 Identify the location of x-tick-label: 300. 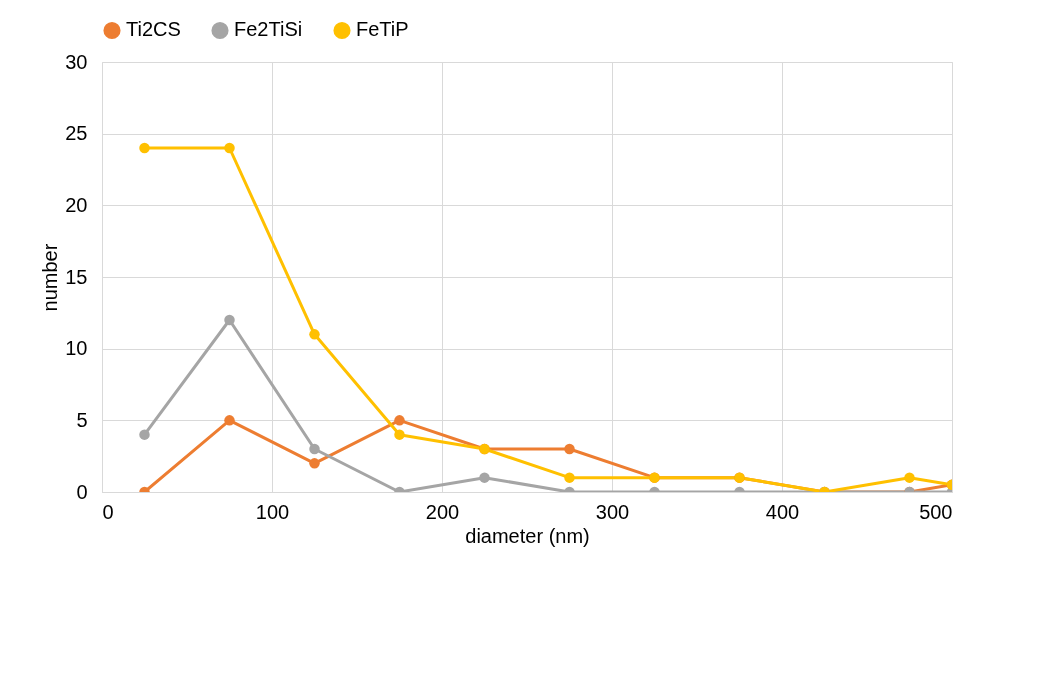
(612, 511).